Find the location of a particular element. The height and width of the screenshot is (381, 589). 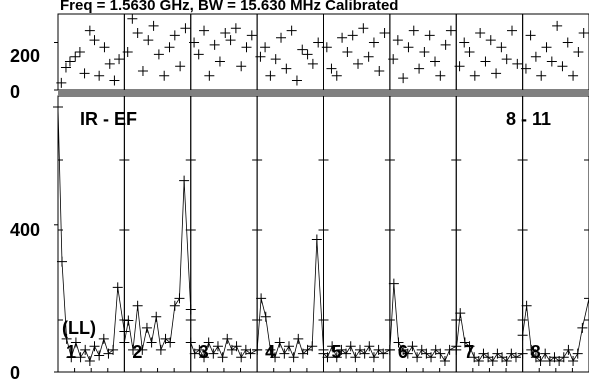

panel-label-4: 4 is located at coordinates (270, 352).